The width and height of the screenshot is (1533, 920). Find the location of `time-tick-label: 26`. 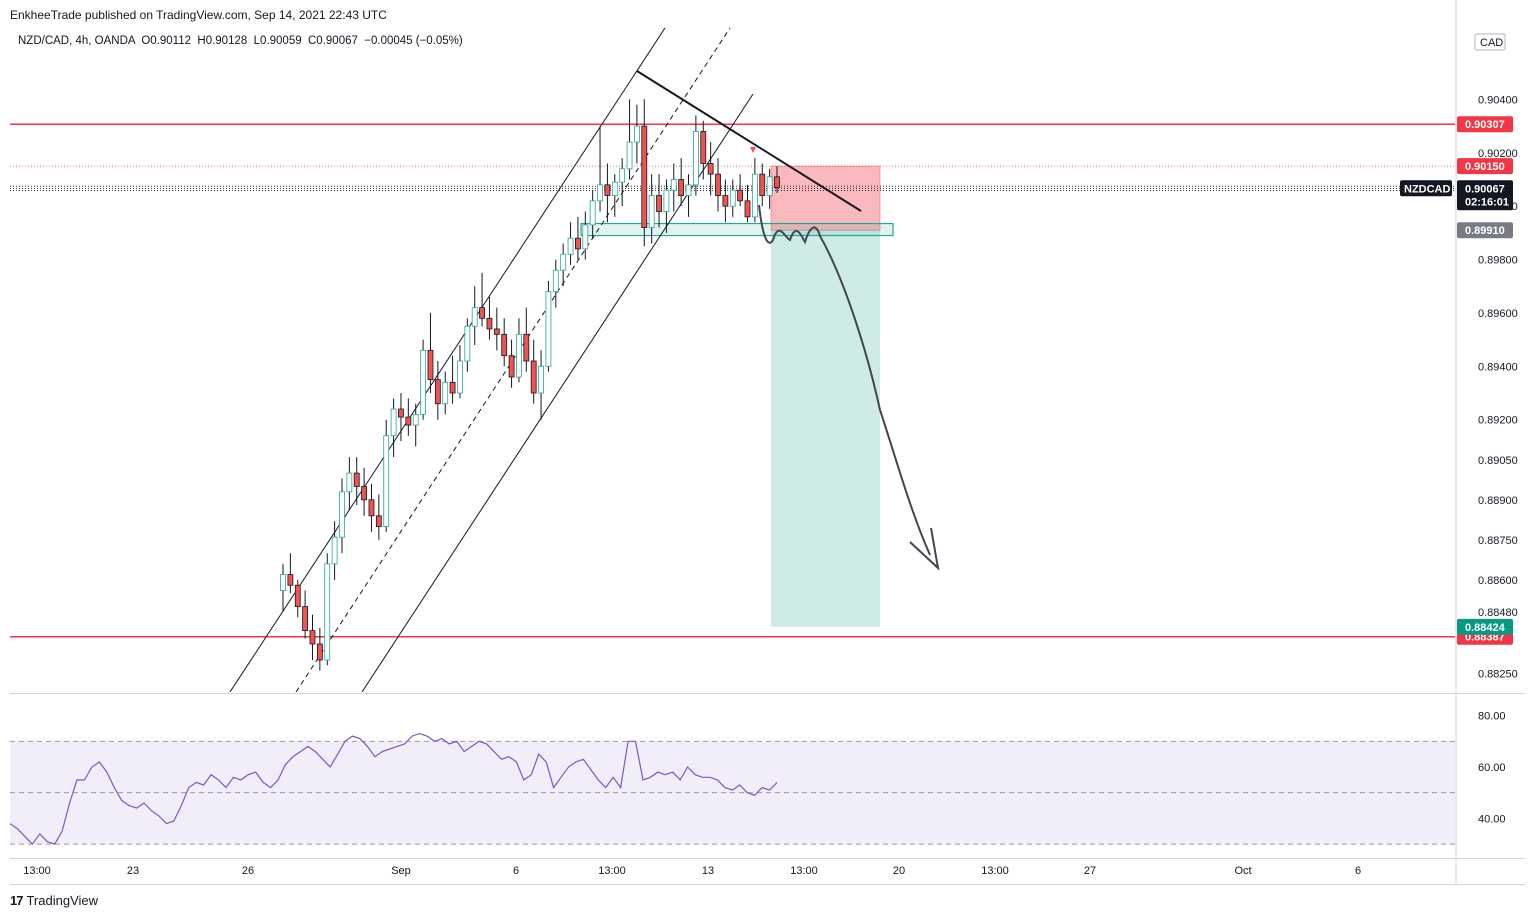

time-tick-label: 26 is located at coordinates (248, 871).